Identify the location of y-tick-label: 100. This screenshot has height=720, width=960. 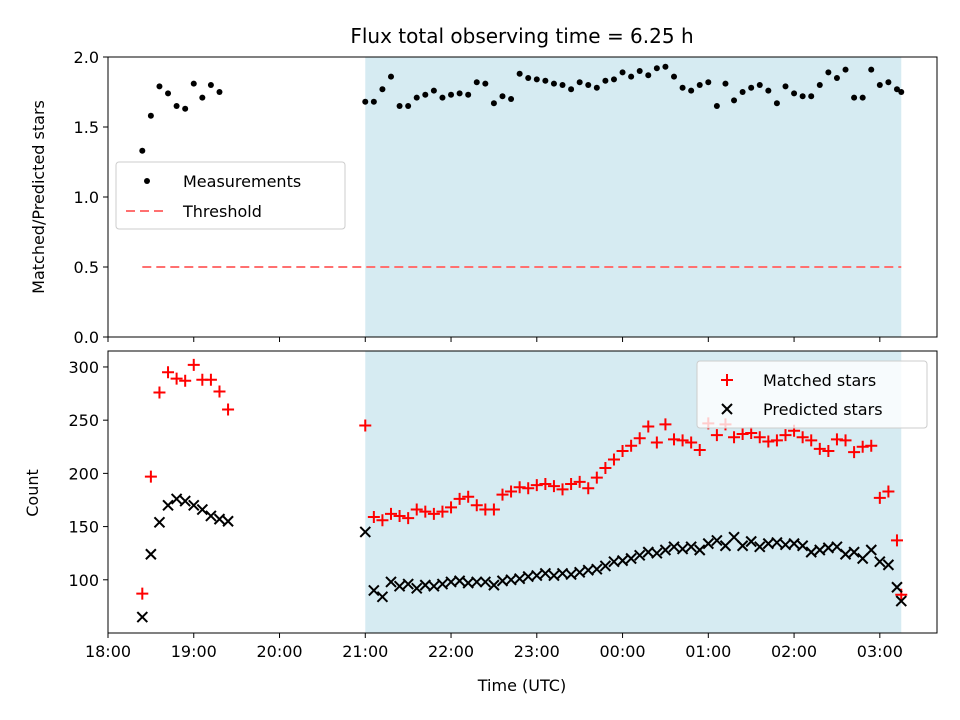
(83, 580).